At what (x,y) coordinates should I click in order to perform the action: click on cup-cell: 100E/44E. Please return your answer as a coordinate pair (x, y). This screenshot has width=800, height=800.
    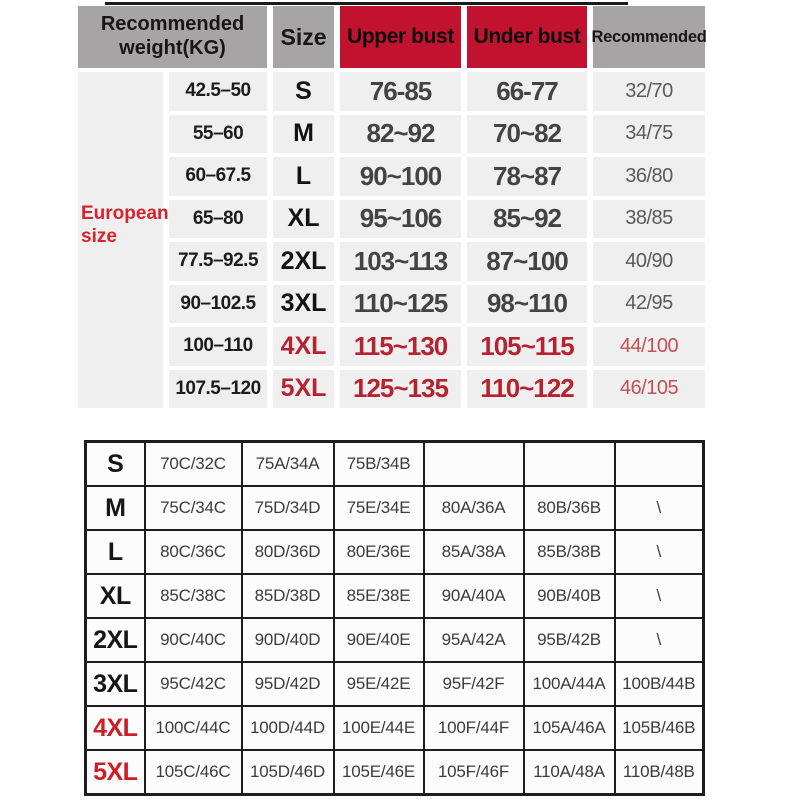
    Looking at the image, I should click on (378, 728).